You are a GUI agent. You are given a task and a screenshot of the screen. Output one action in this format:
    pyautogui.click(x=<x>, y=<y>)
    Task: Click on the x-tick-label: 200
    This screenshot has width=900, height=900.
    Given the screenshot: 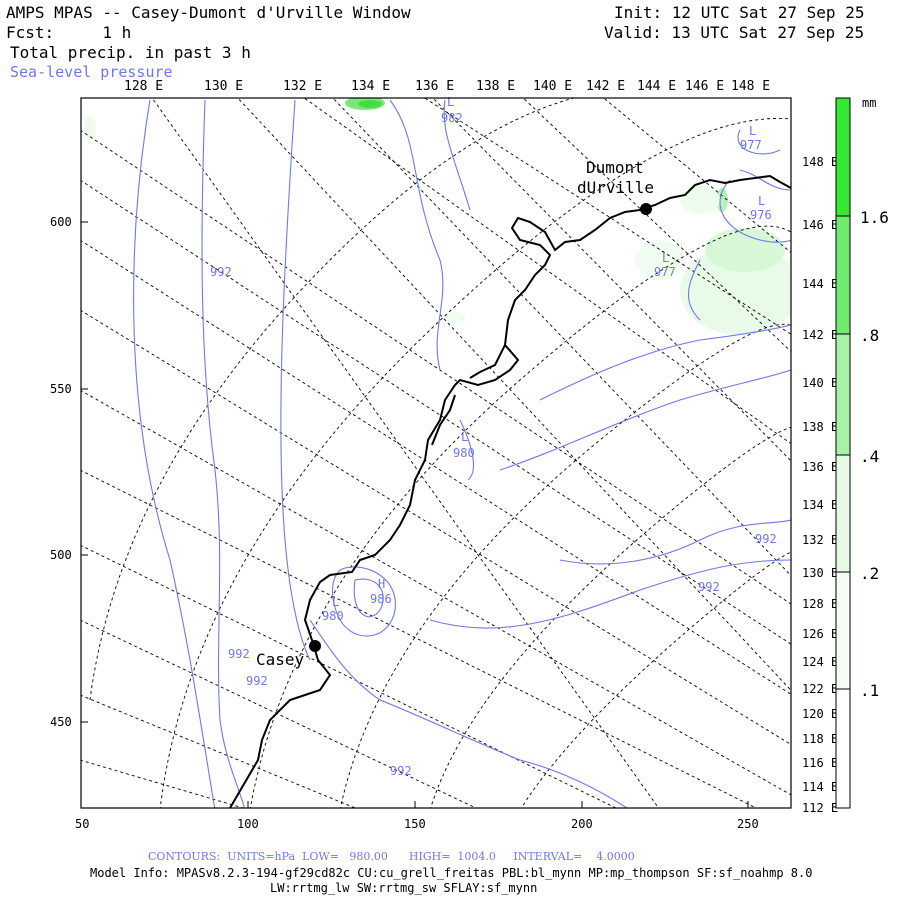 What is the action you would take?
    pyautogui.click(x=582, y=824)
    